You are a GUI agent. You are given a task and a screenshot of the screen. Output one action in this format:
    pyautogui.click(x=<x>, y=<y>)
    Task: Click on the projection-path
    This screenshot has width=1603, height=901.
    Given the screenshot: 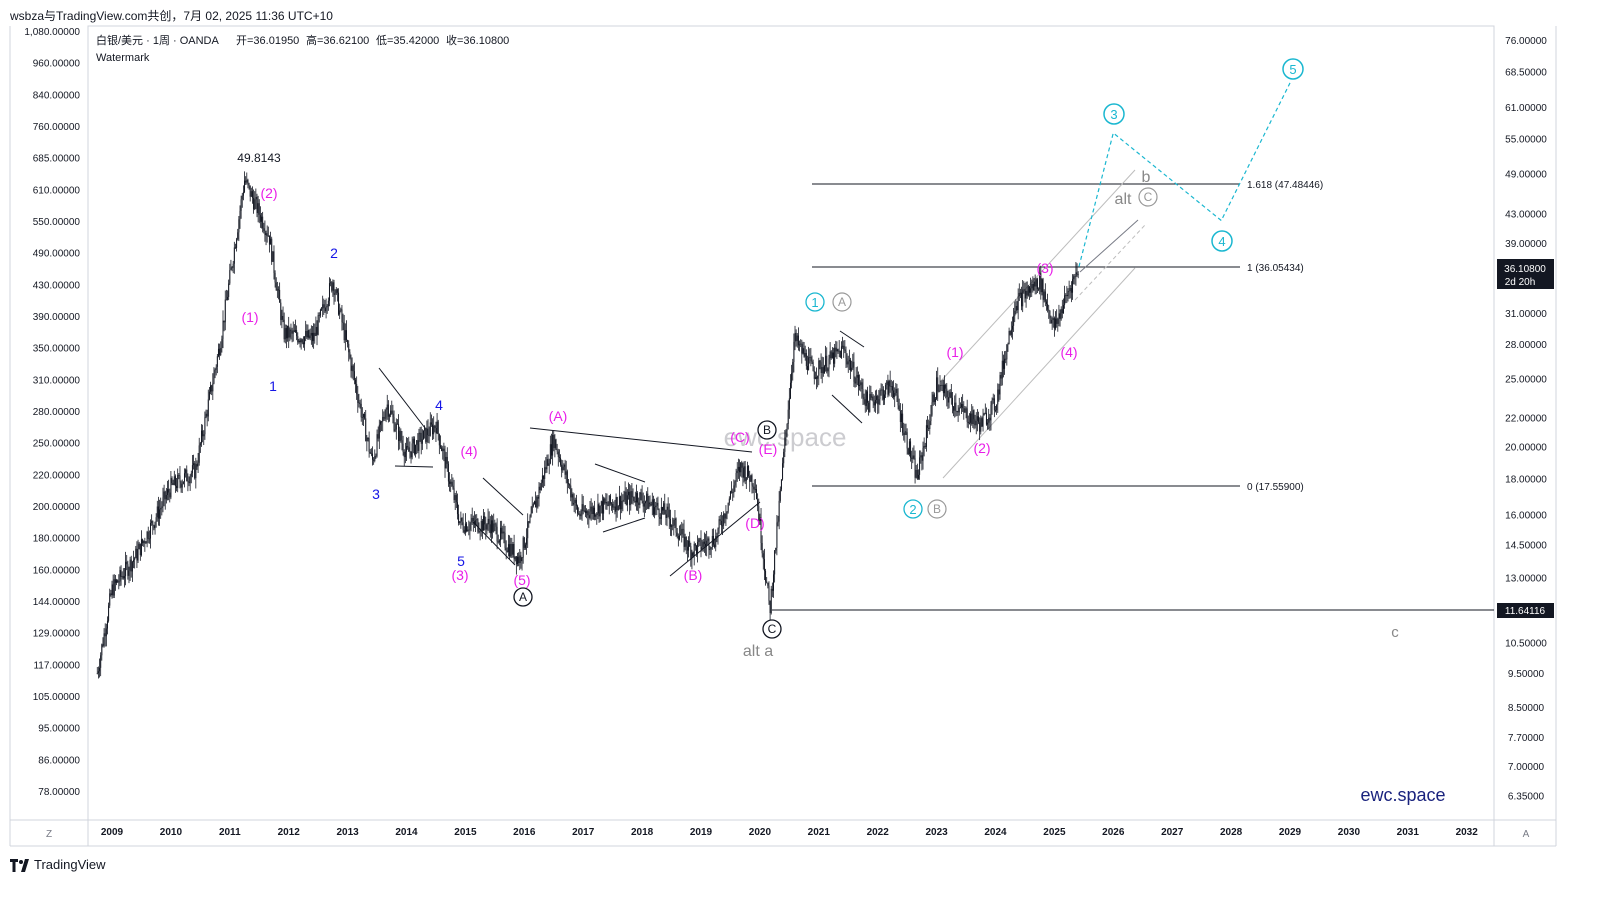 What is the action you would take?
    pyautogui.click(x=1184, y=174)
    